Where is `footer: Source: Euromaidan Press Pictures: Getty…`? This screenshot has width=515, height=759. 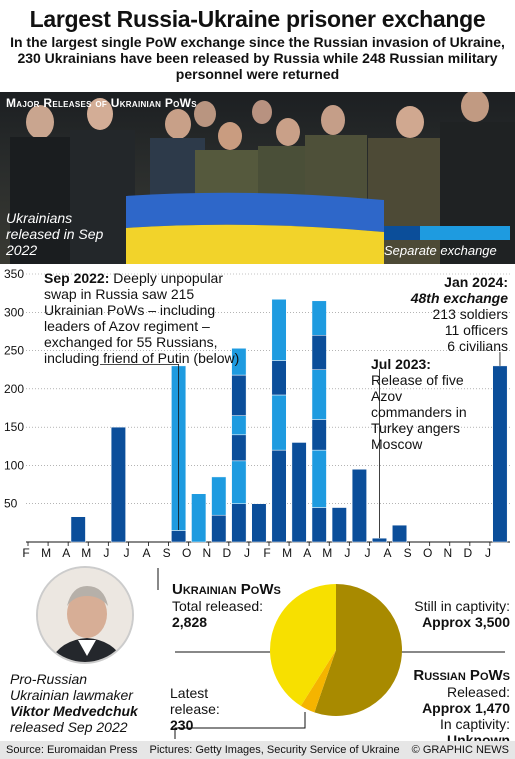
footer: Source: Euromaidan Press Pictures: Getty… is located at coordinates (257, 750).